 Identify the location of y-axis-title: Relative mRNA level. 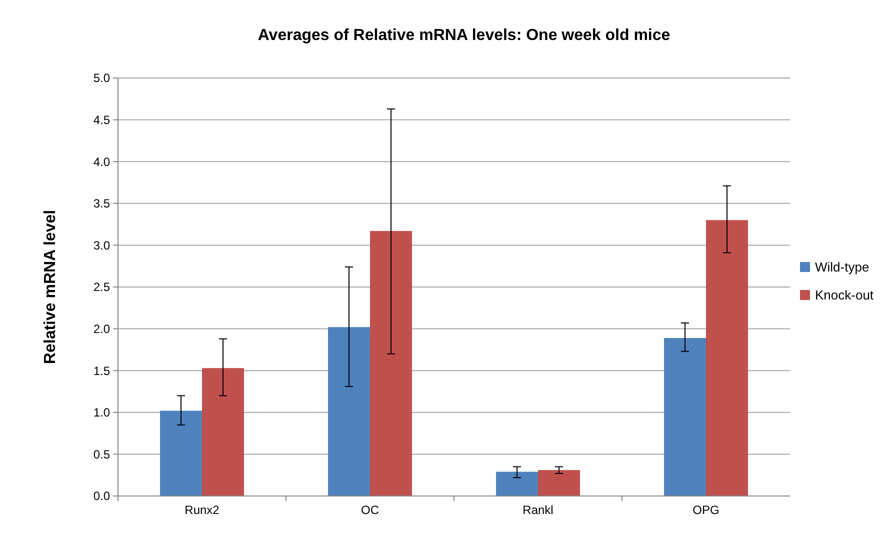
(50, 287).